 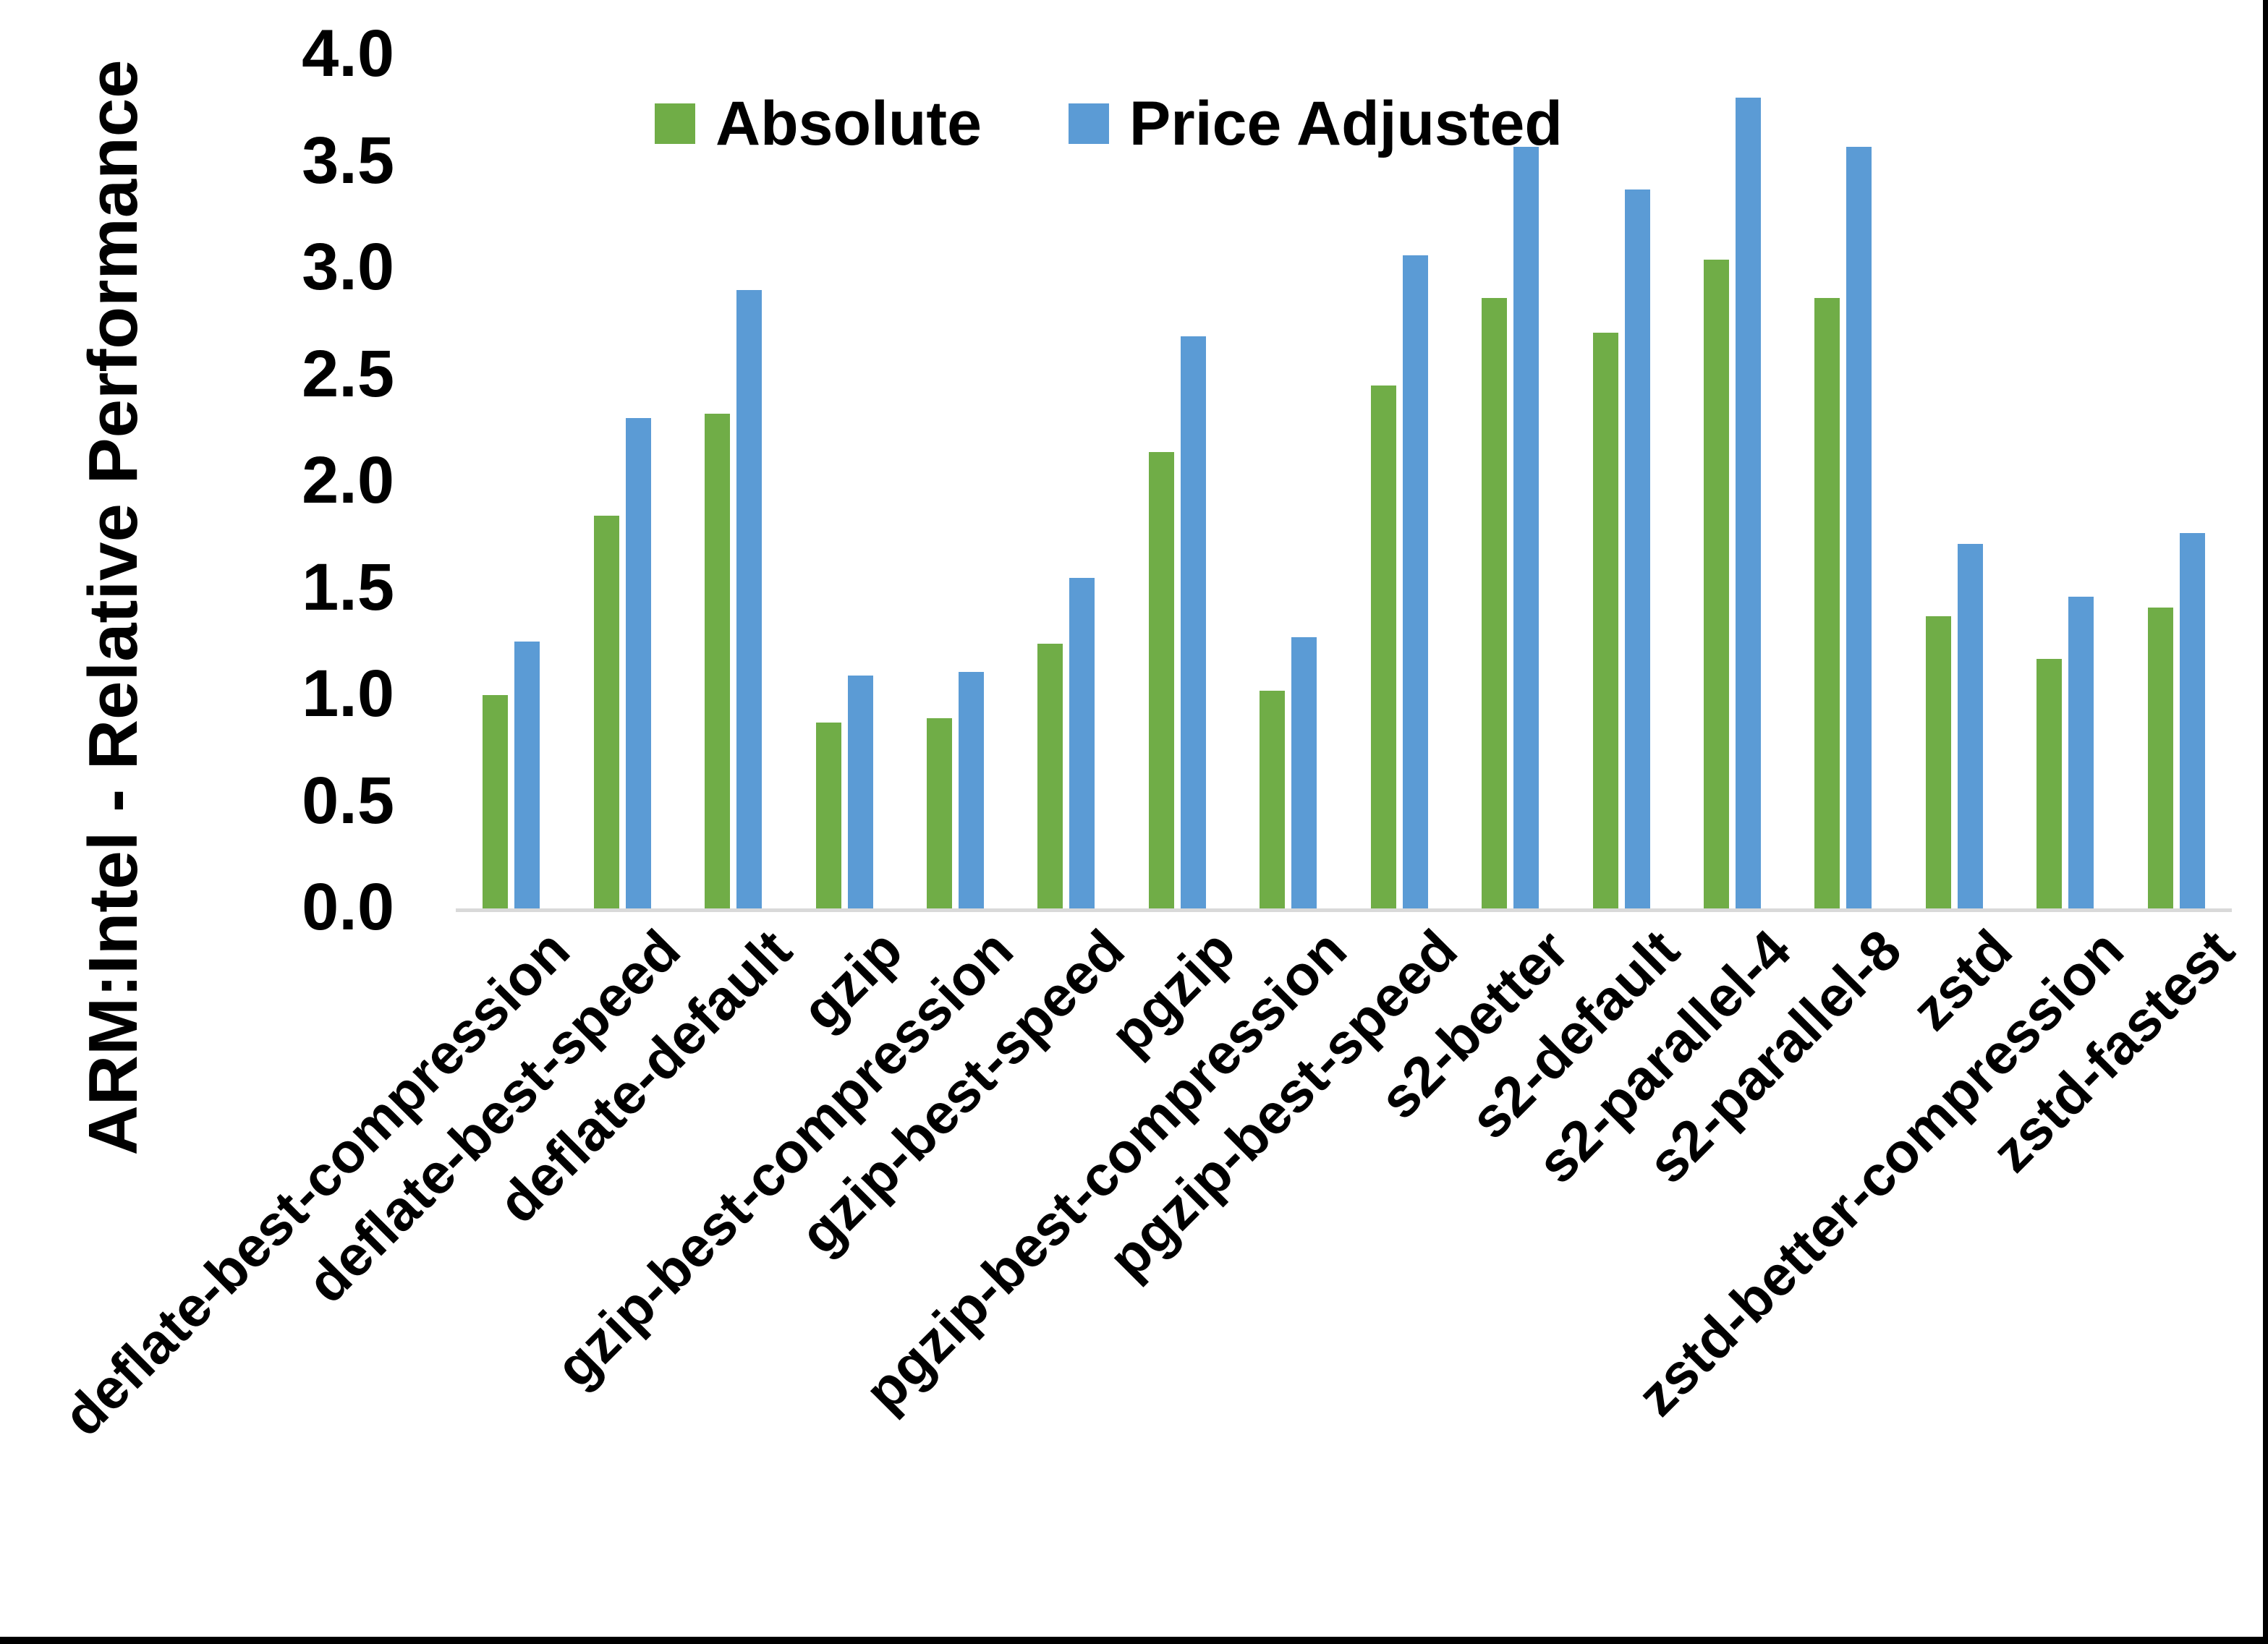 I want to click on legend-item-absolute: Absolute, so click(x=818, y=124).